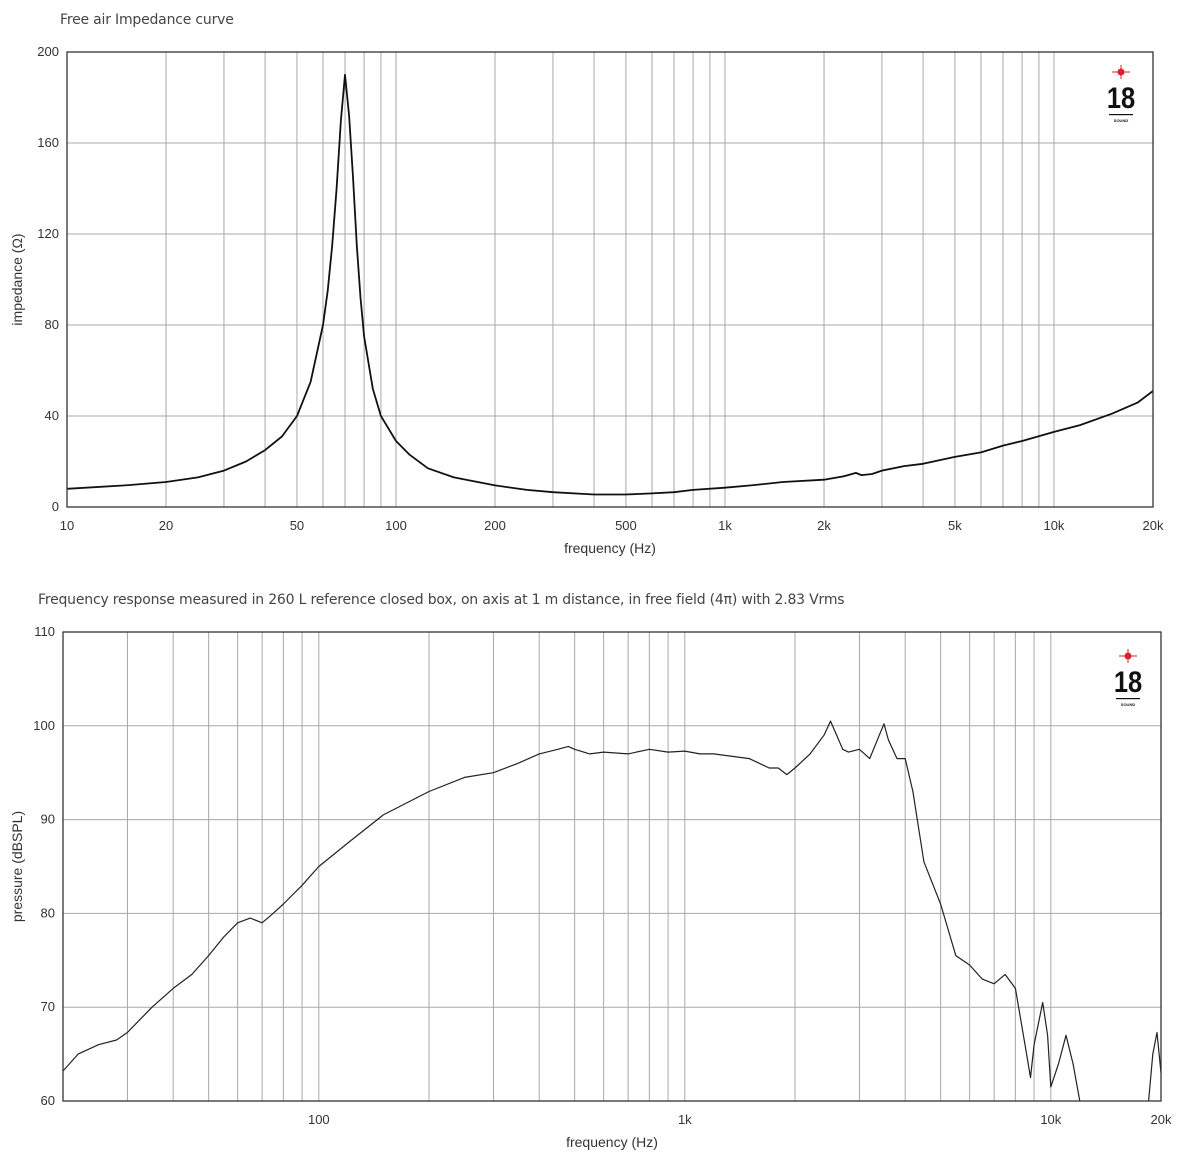 Image resolution: width=1202 pixels, height=1162 pixels. I want to click on x-tick-label: 500, so click(626, 525).